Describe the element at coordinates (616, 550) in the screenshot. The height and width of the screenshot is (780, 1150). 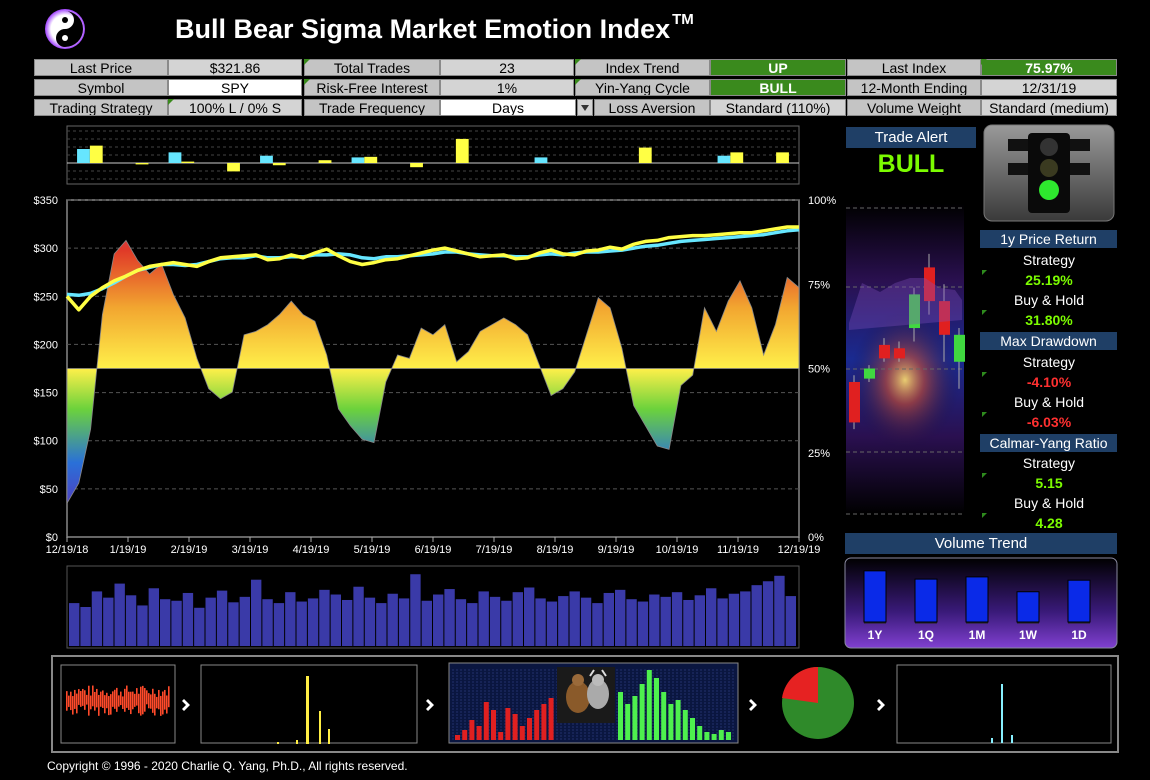
I see `x-tick-label: 9/19/19` at that location.